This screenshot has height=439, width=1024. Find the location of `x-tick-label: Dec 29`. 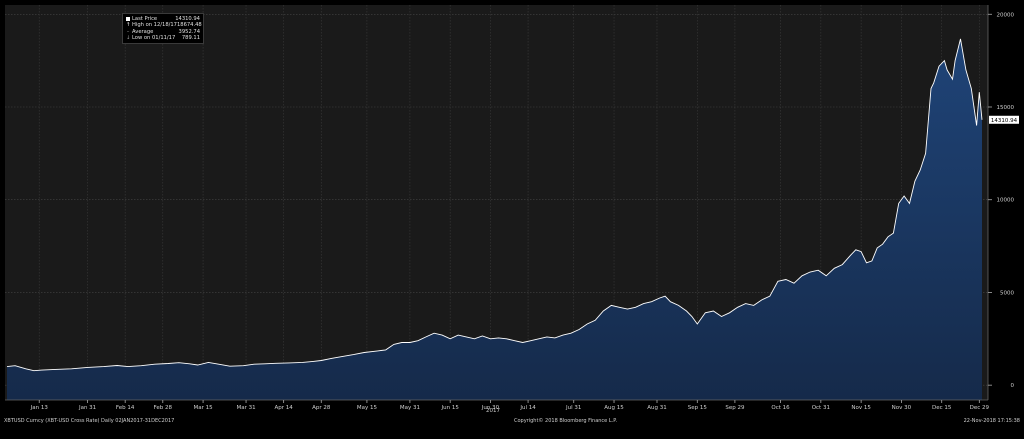

x-tick-label: Dec 29 is located at coordinates (980, 408).